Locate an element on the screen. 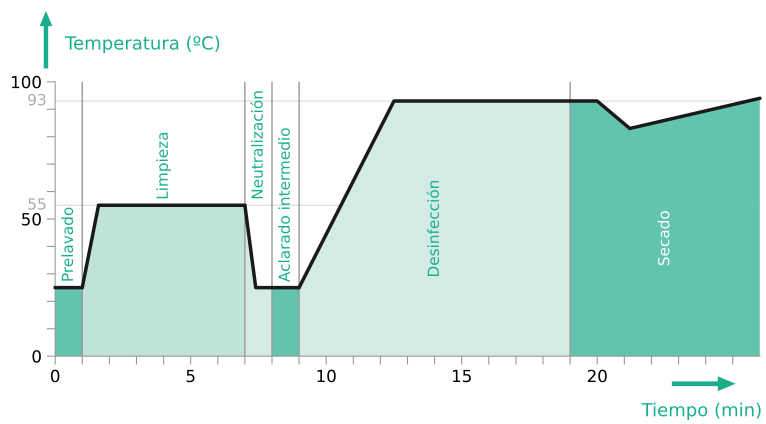 The width and height of the screenshot is (766, 424). x-tick-label: 20 is located at coordinates (597, 376).